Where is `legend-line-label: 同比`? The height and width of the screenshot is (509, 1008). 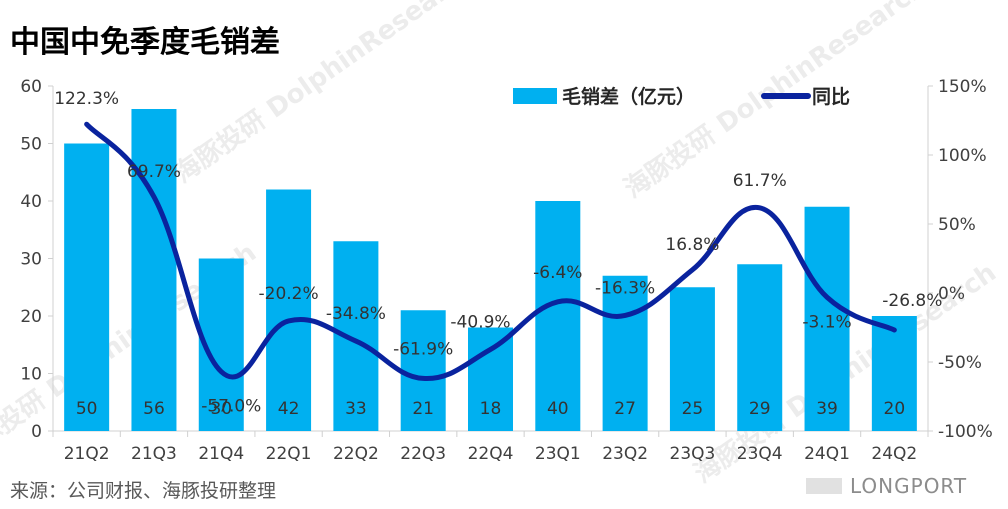
legend-line-label: 同比 is located at coordinates (831, 97).